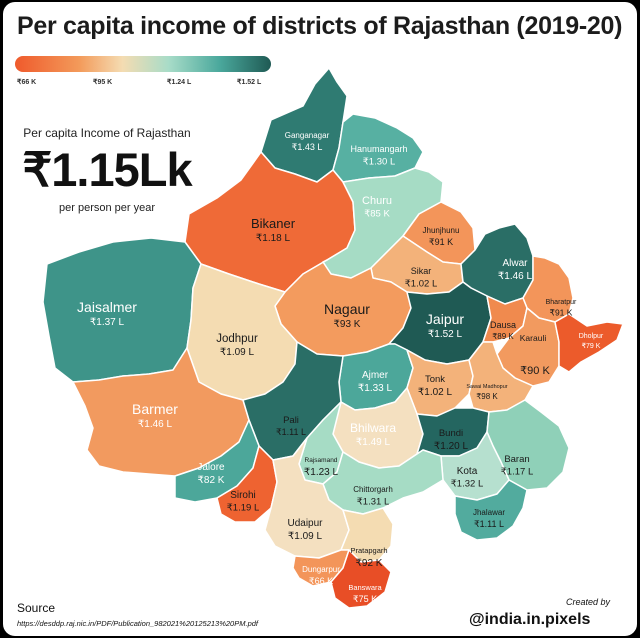 This screenshot has height=638, width=640. Describe the element at coordinates (375, 375) in the screenshot. I see `district-name-ajmer: Ajmer` at that location.